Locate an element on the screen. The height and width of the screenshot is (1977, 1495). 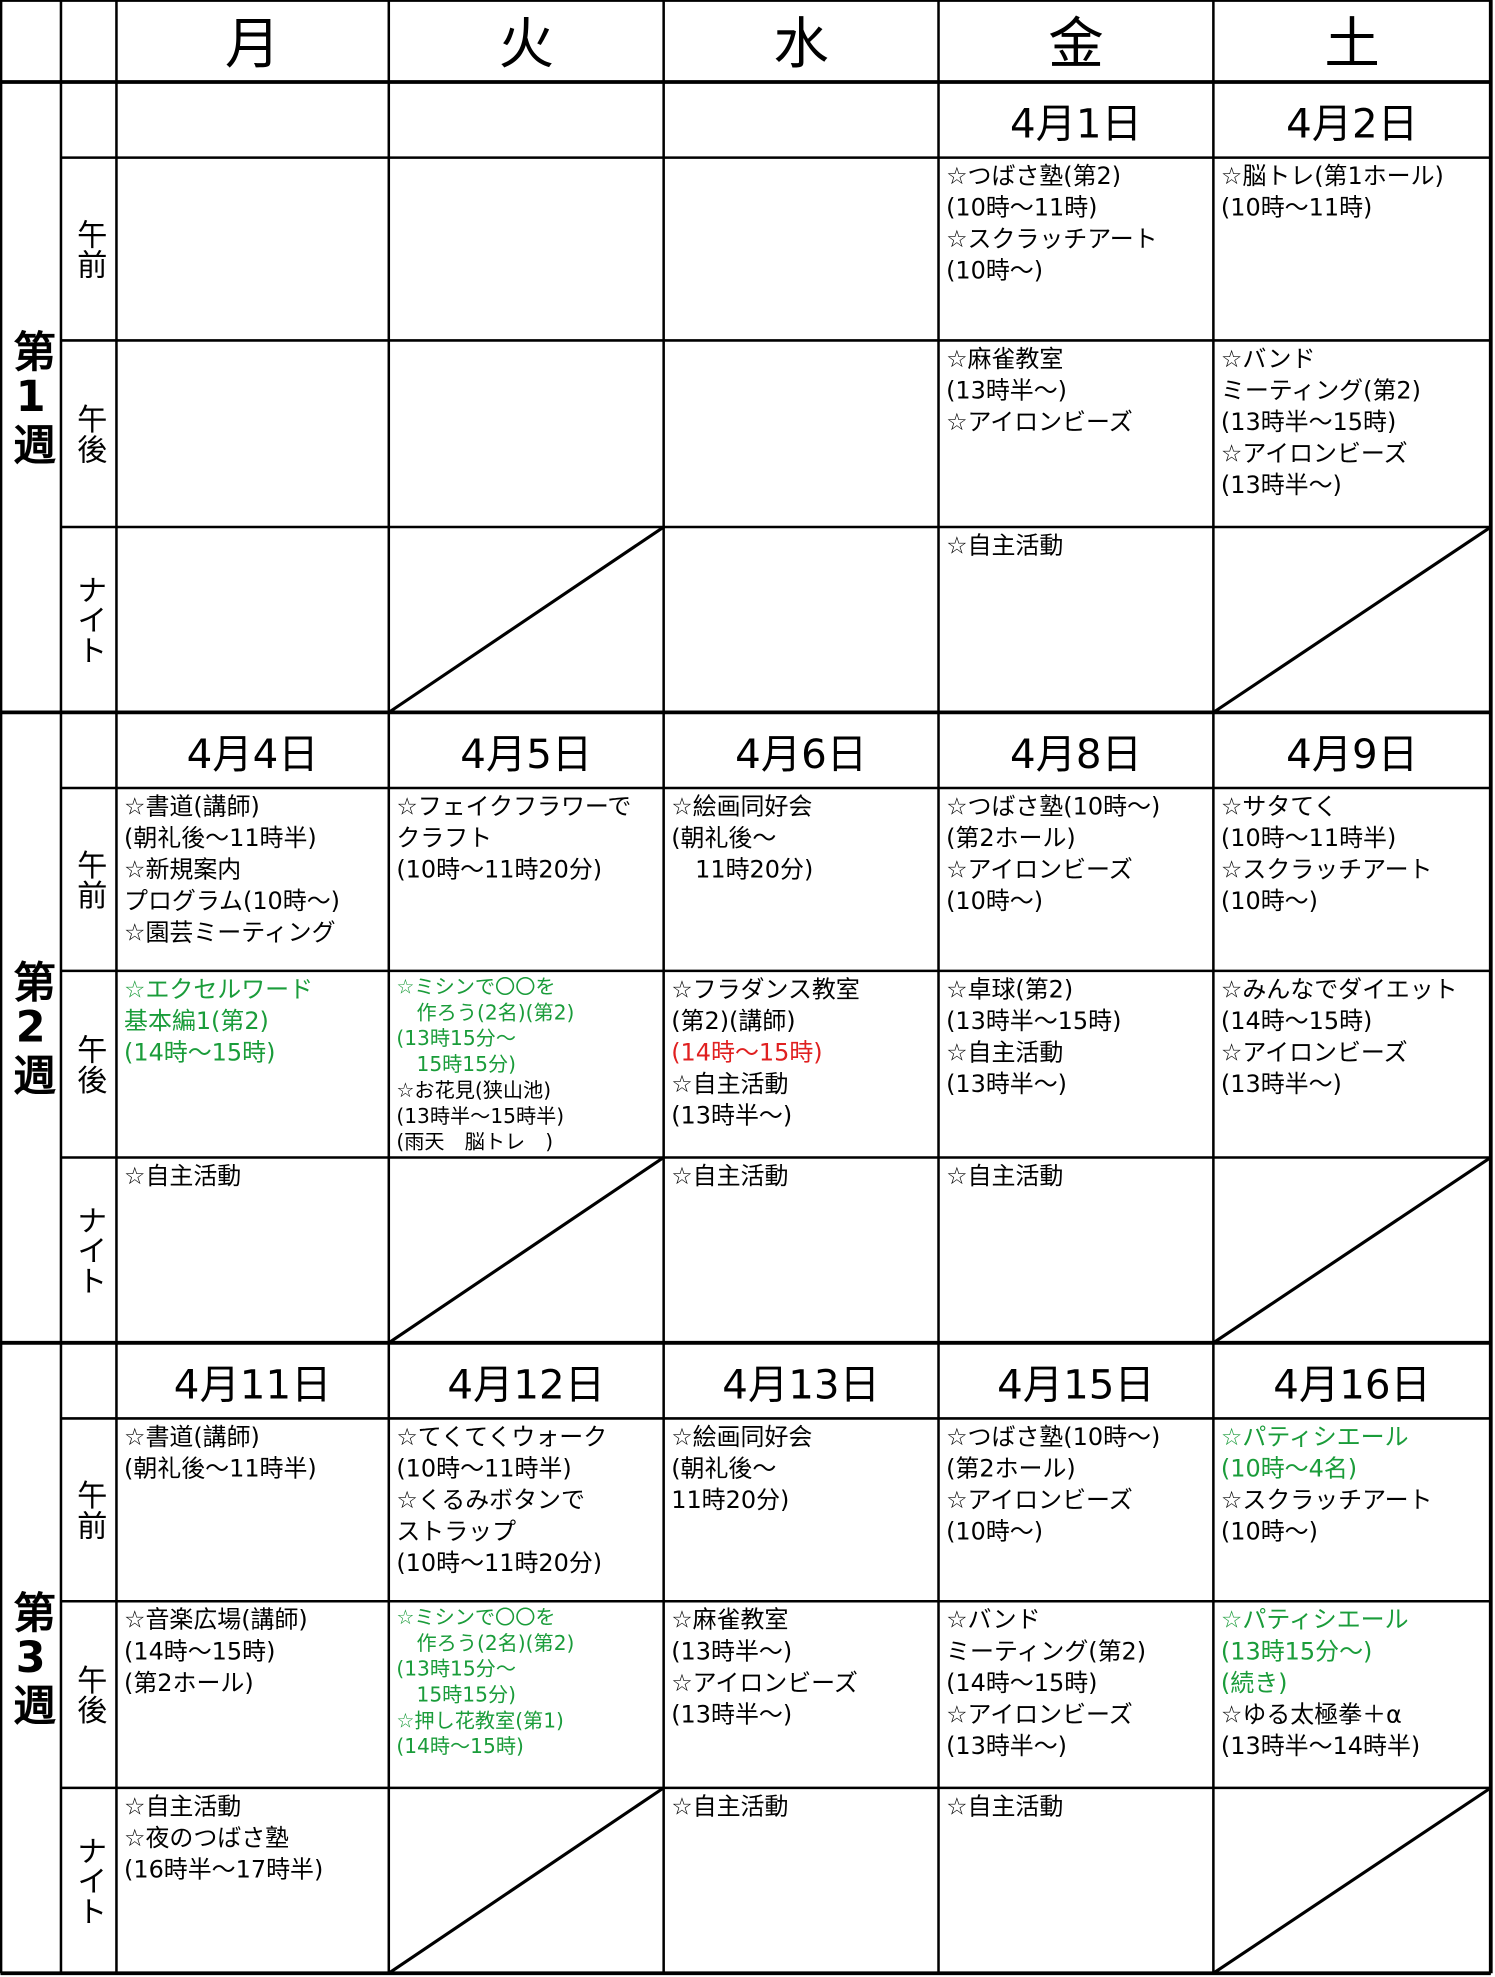
event-line: ☆バンド is located at coordinates (1268, 359).